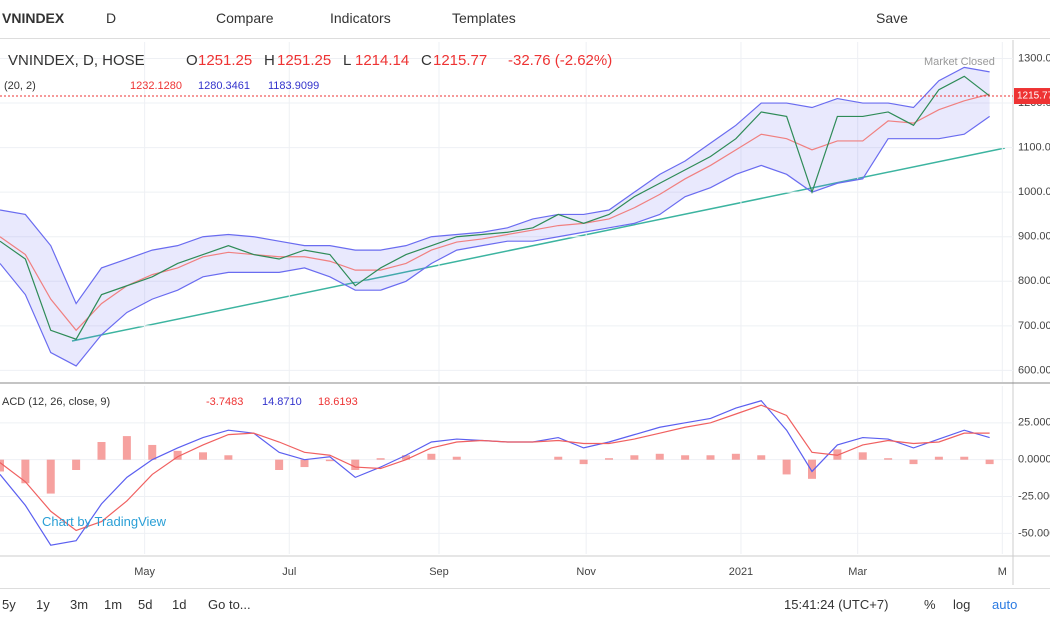 Image resolution: width=1050 pixels, height=631 pixels. I want to click on y-tick-label: 1200.00, so click(1034, 103).